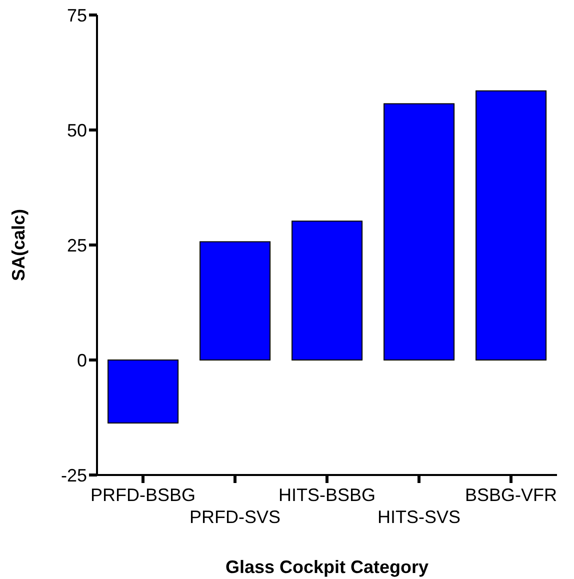  What do you see at coordinates (327, 567) in the screenshot?
I see `x-axis-title: Glass Cockpit Category` at bounding box center [327, 567].